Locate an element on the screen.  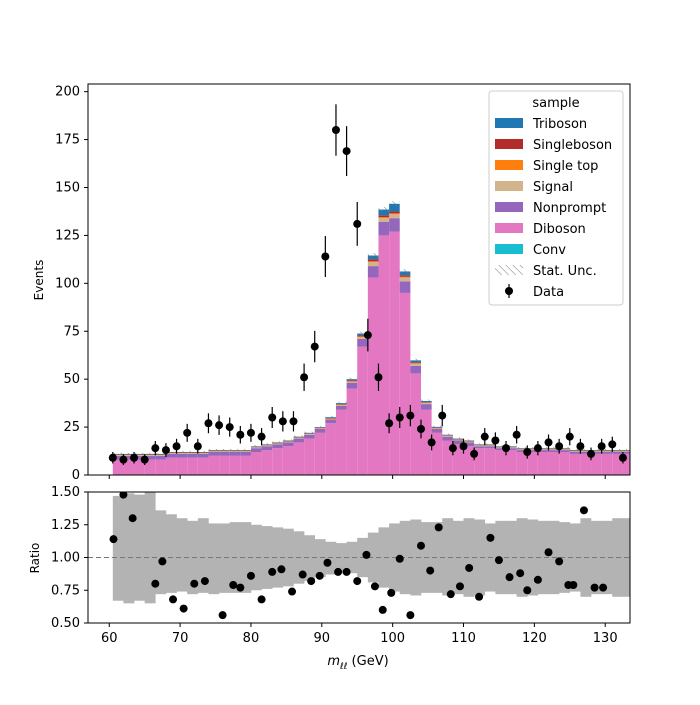
legend-label: Stat. Unc. is located at coordinates (565, 271).